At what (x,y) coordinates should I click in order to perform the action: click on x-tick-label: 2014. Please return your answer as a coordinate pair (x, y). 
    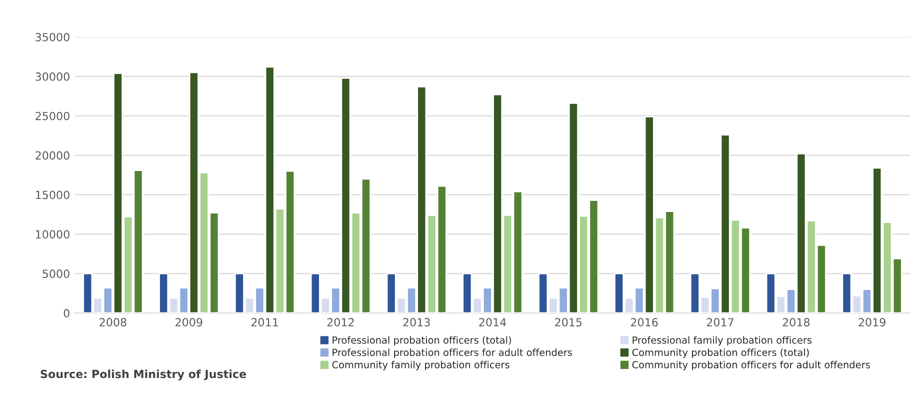
    Looking at the image, I should click on (492, 322).